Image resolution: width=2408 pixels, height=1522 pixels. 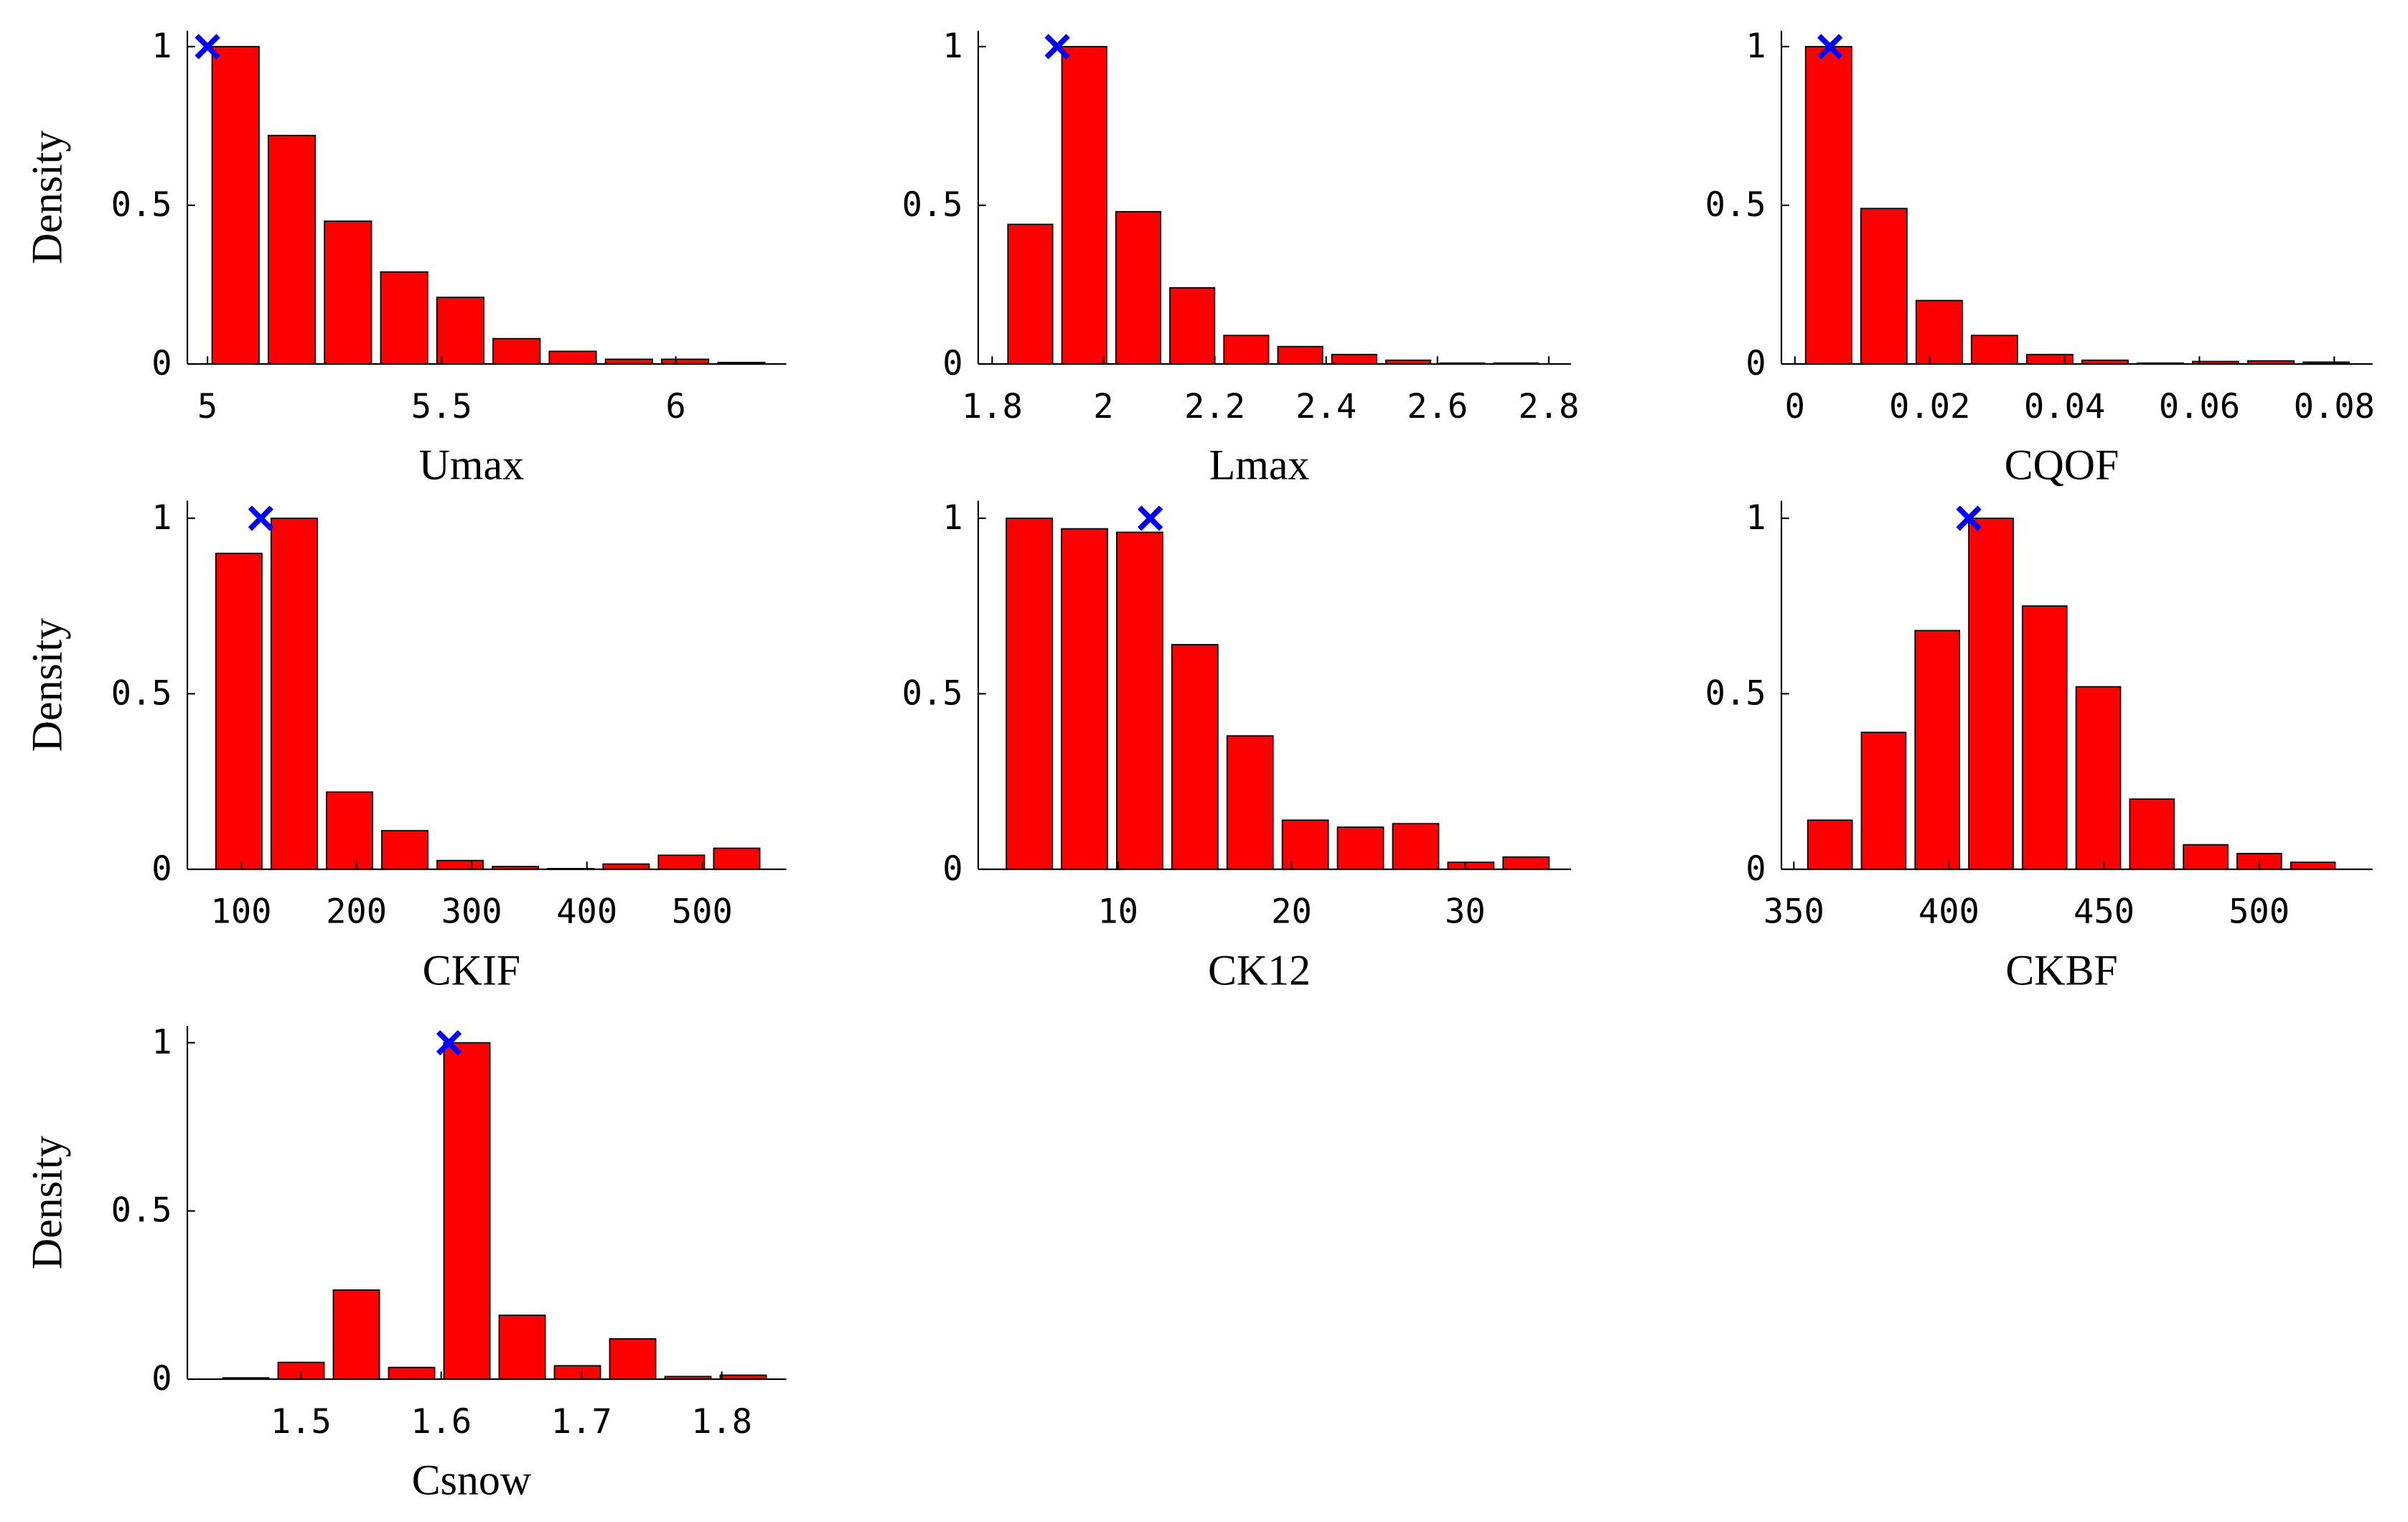 What do you see at coordinates (356, 912) in the screenshot?
I see `x-tick-label: 200` at bounding box center [356, 912].